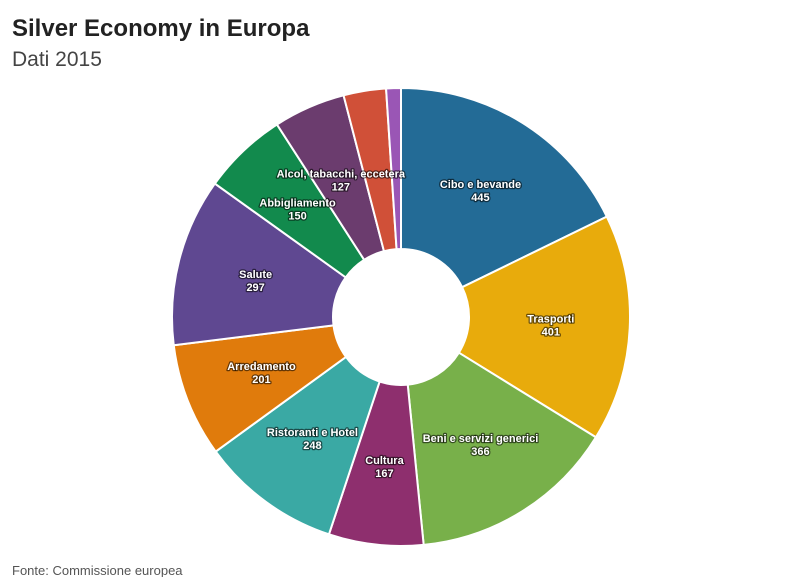 The height and width of the screenshot is (582, 800). Describe the element at coordinates (255, 275) in the screenshot. I see `slice-label: Salute` at that location.